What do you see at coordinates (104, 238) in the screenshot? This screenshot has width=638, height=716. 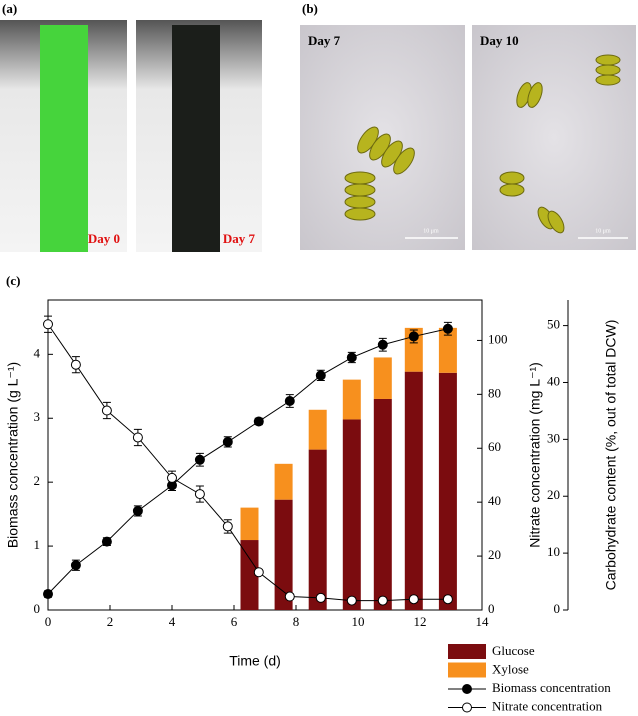 I see `photo-label: Day 0` at bounding box center [104, 238].